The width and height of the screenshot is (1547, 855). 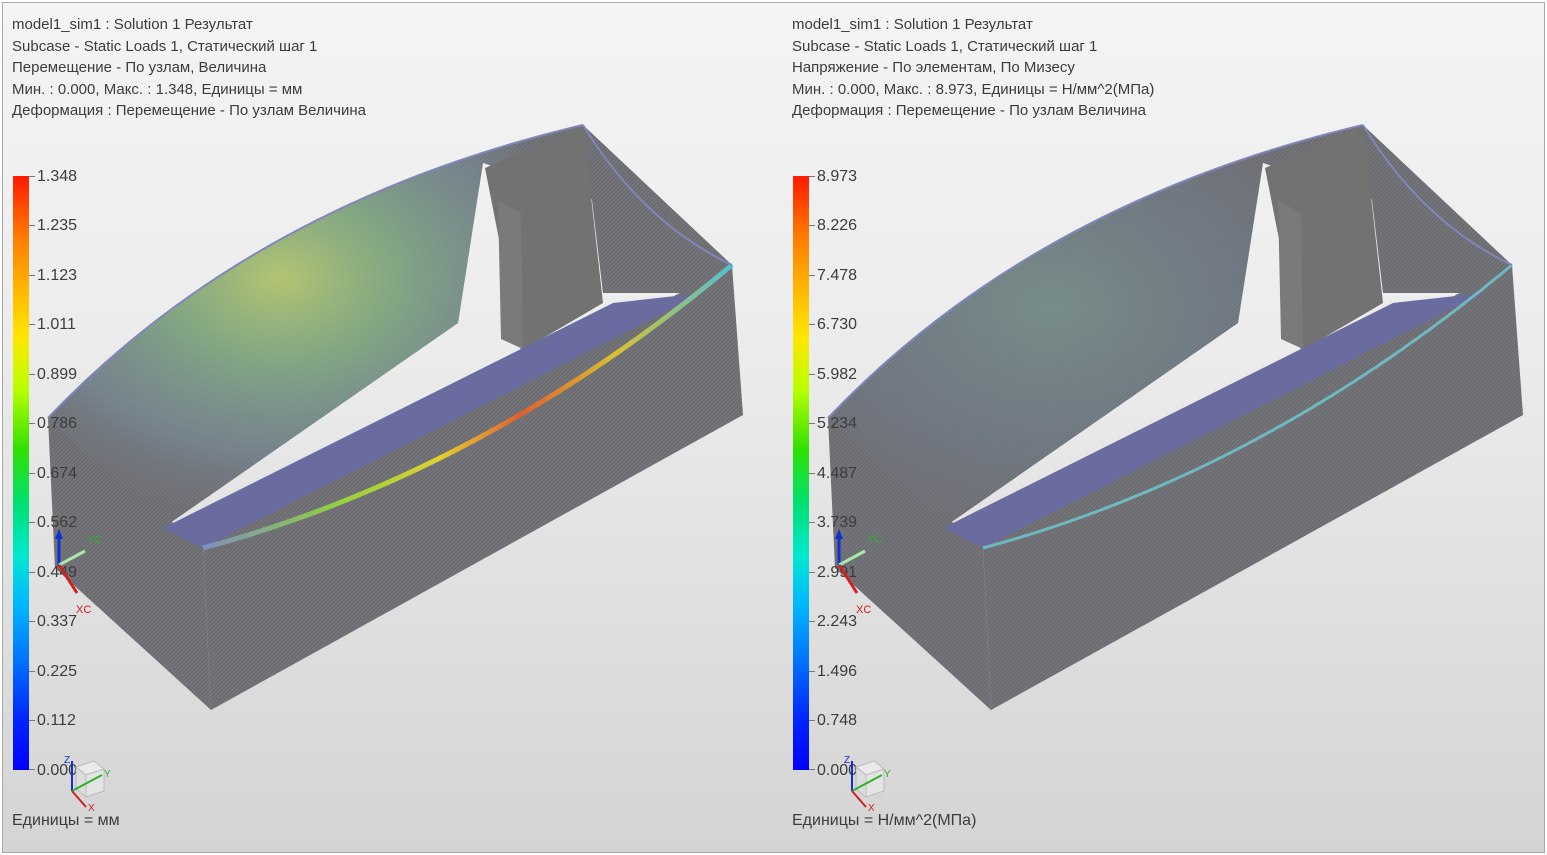 What do you see at coordinates (837, 225) in the screenshot?
I see `legend-value: 8.226` at bounding box center [837, 225].